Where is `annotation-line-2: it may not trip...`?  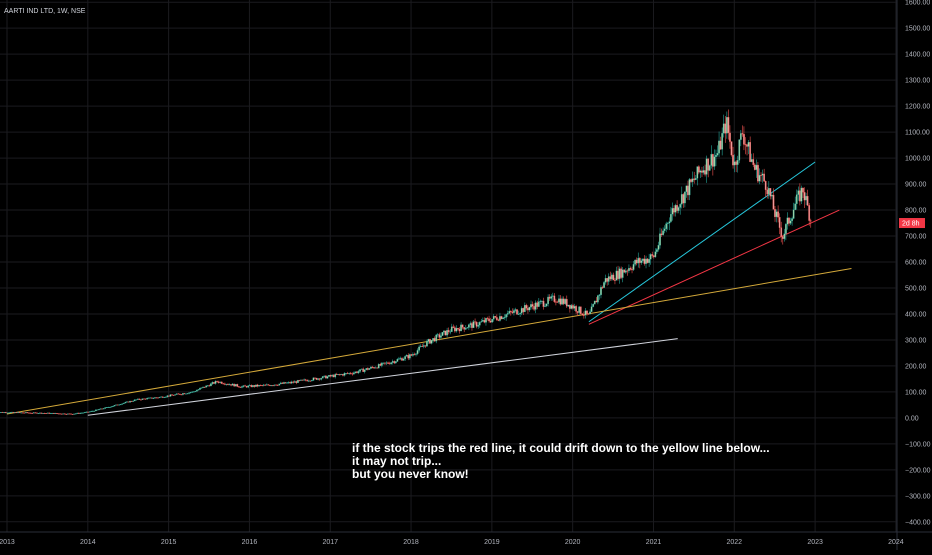
annotation-line-2: it may not trip... is located at coordinates (396, 461).